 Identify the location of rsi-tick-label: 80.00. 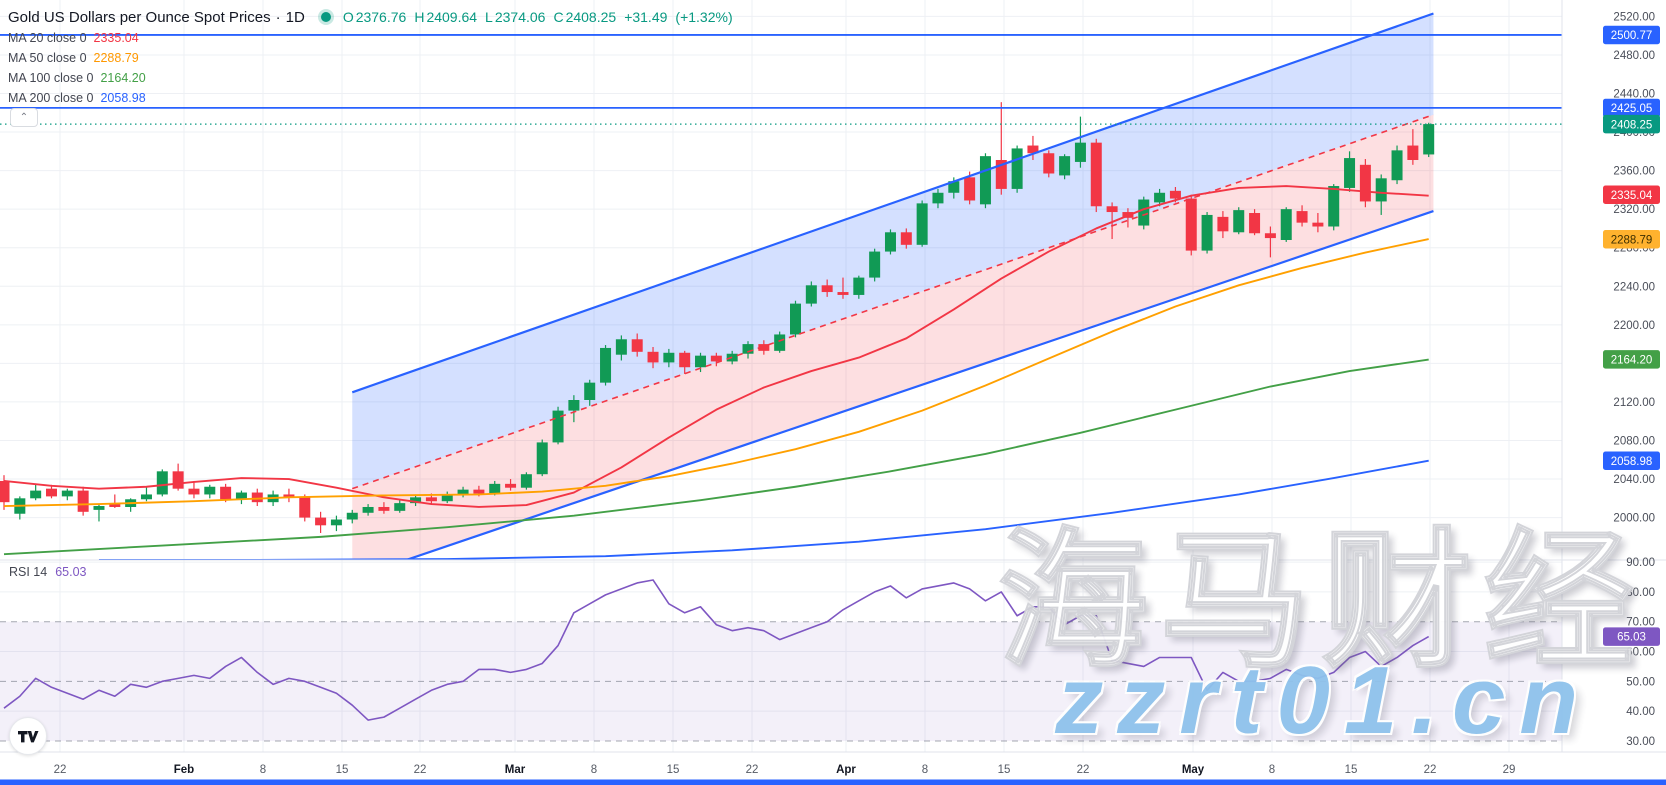
(1640, 593).